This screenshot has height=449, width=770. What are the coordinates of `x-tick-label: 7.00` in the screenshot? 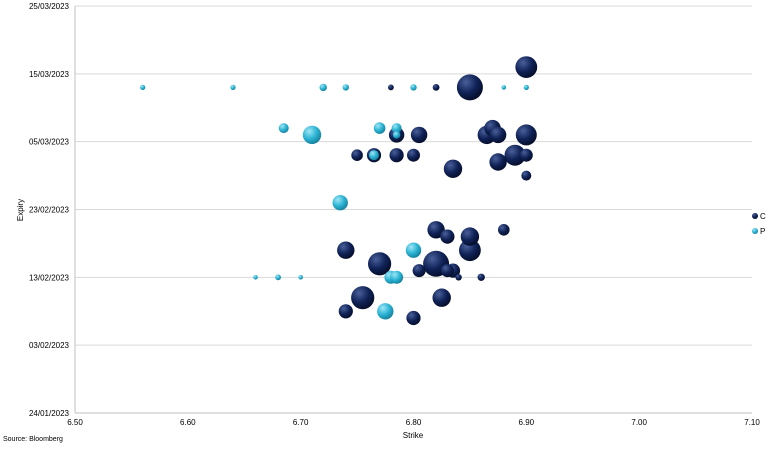 It's located at (639, 422).